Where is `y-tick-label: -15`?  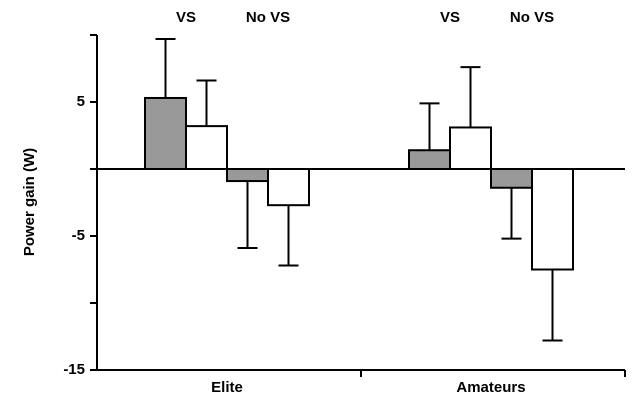 y-tick-label: -15 is located at coordinates (74, 369).